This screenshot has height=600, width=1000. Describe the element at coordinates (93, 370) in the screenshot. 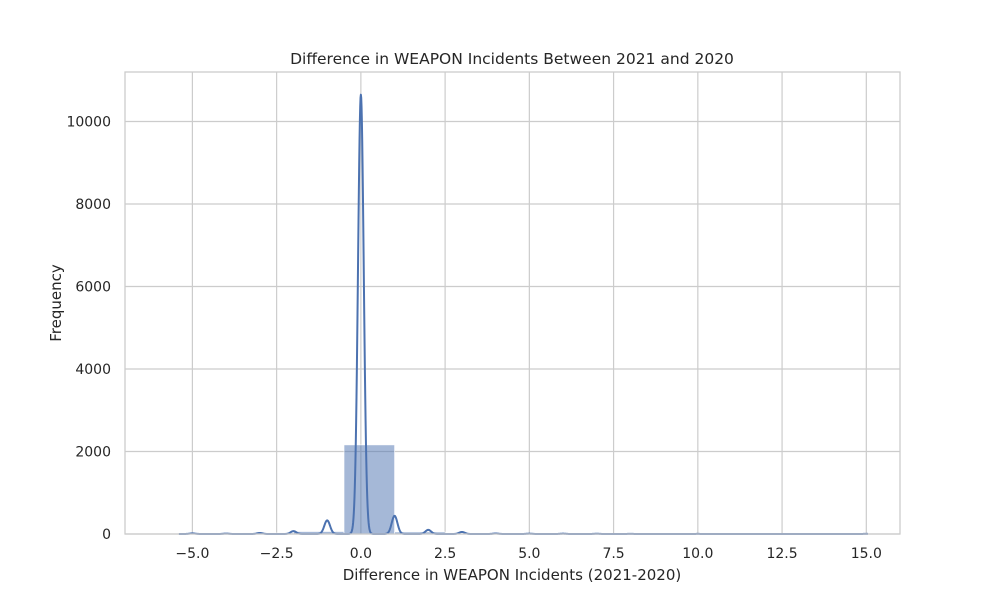

I see `y-tick-label: 4000` at that location.